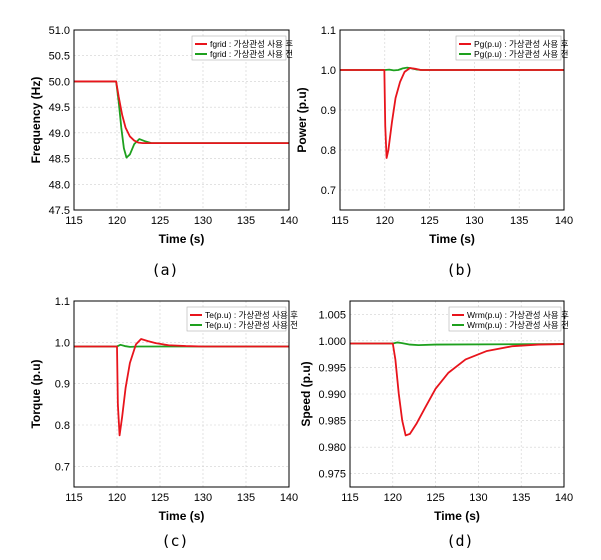 This screenshot has width=601, height=560. I want to click on legend-entry: fgrid : 가상관성 사용 전, so click(251, 54).